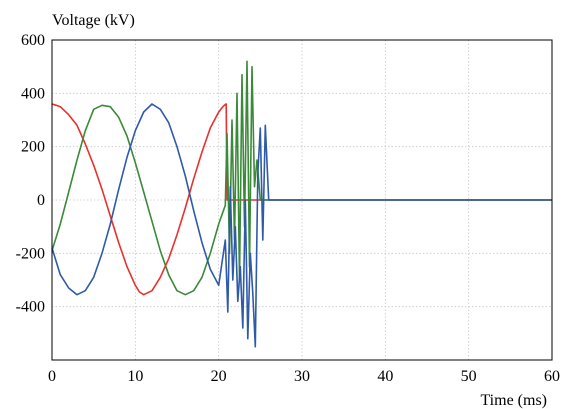 The width and height of the screenshot is (562, 409). What do you see at coordinates (52, 376) in the screenshot?
I see `x-tick-label-0: 0` at bounding box center [52, 376].